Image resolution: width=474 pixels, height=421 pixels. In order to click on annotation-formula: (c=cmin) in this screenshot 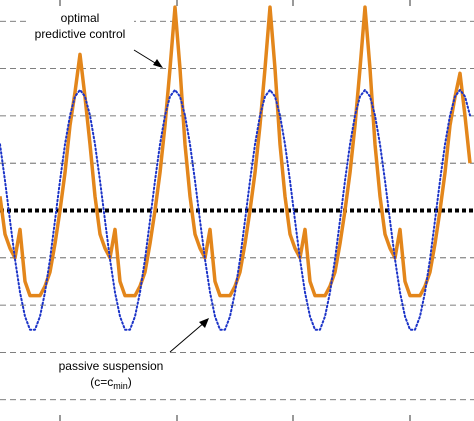, I will do `click(111, 383)`.